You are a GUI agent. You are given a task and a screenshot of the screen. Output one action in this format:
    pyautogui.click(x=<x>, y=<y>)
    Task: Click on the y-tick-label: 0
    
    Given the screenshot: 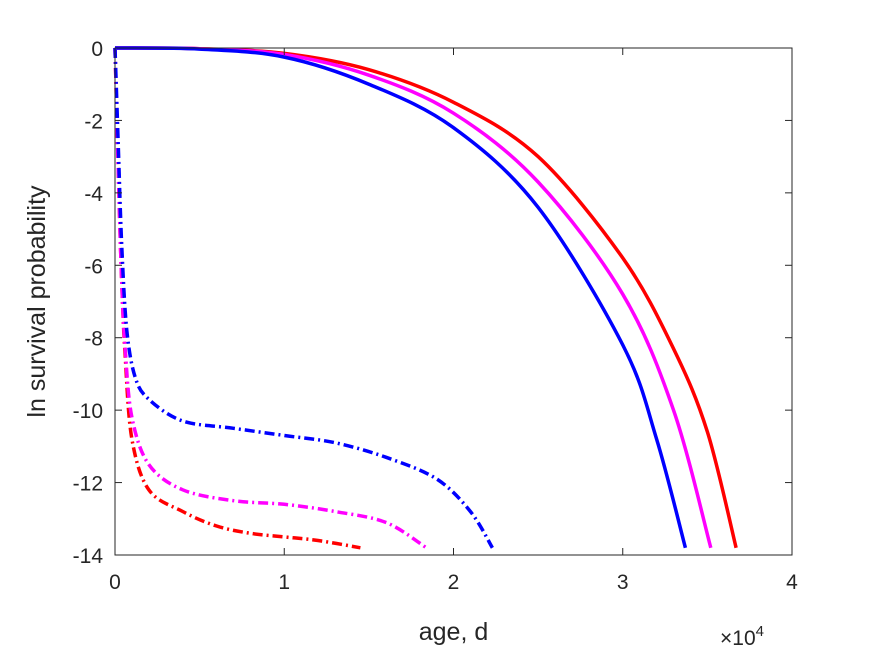 What is the action you would take?
    pyautogui.click(x=97, y=49)
    